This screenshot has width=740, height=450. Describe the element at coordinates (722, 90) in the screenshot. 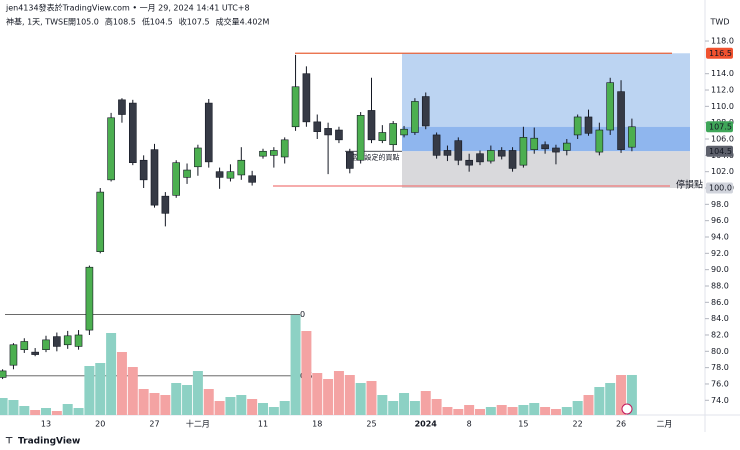

I see `y-tick-label: 112.0` at that location.